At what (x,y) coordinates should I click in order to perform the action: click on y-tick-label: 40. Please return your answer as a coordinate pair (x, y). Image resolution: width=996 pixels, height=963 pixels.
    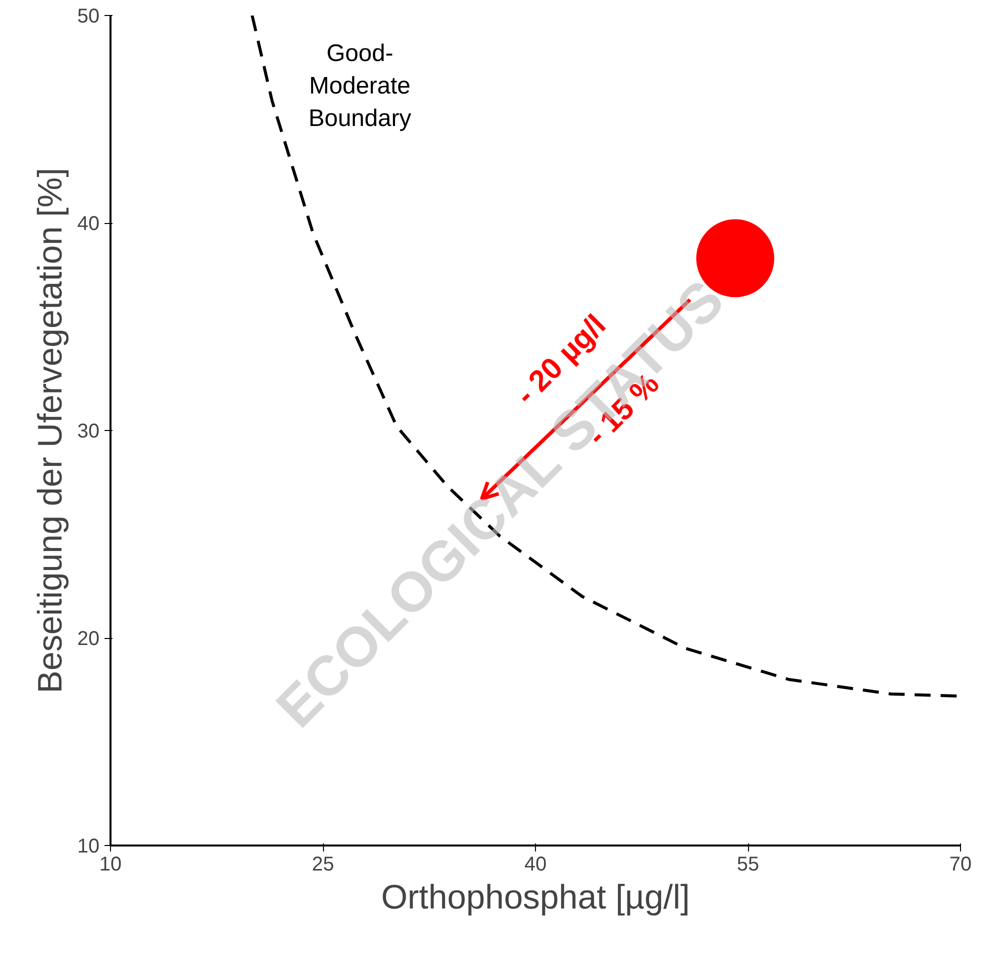
    Looking at the image, I should click on (88, 224).